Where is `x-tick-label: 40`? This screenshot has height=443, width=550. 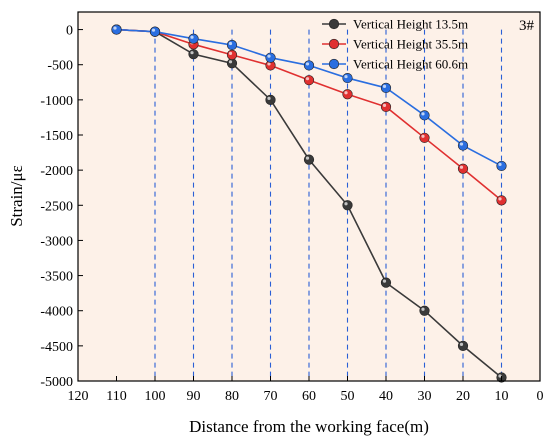
x-tick-label: 40 is located at coordinates (386, 396).